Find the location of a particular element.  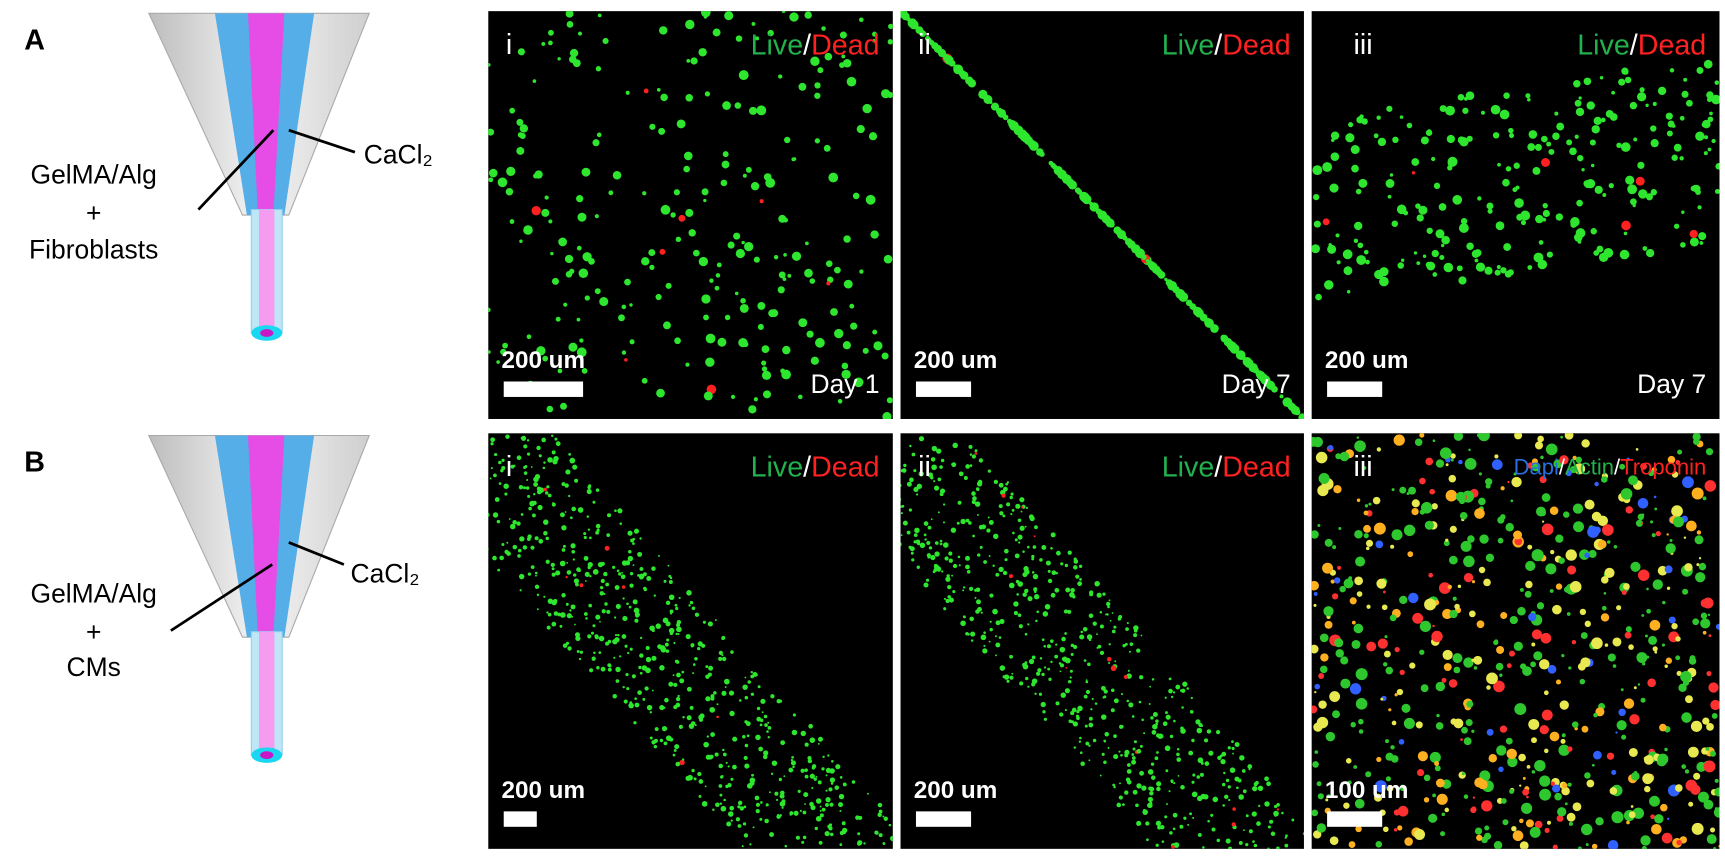

cells is located at coordinates (1102, 215).